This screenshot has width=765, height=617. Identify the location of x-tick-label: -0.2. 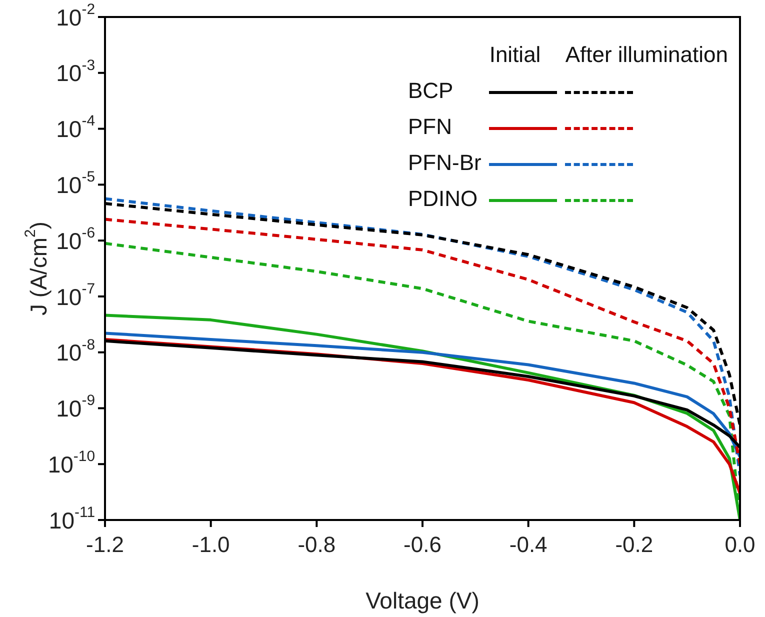
(634, 545).